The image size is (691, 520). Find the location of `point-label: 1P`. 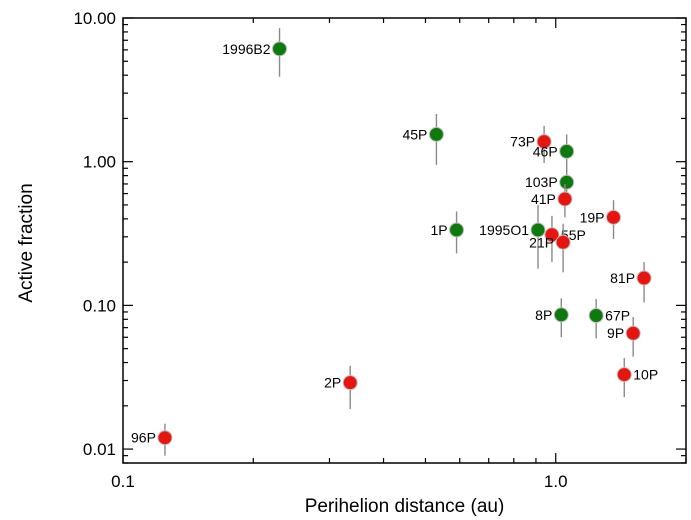

point-label: 1P is located at coordinates (438, 230).